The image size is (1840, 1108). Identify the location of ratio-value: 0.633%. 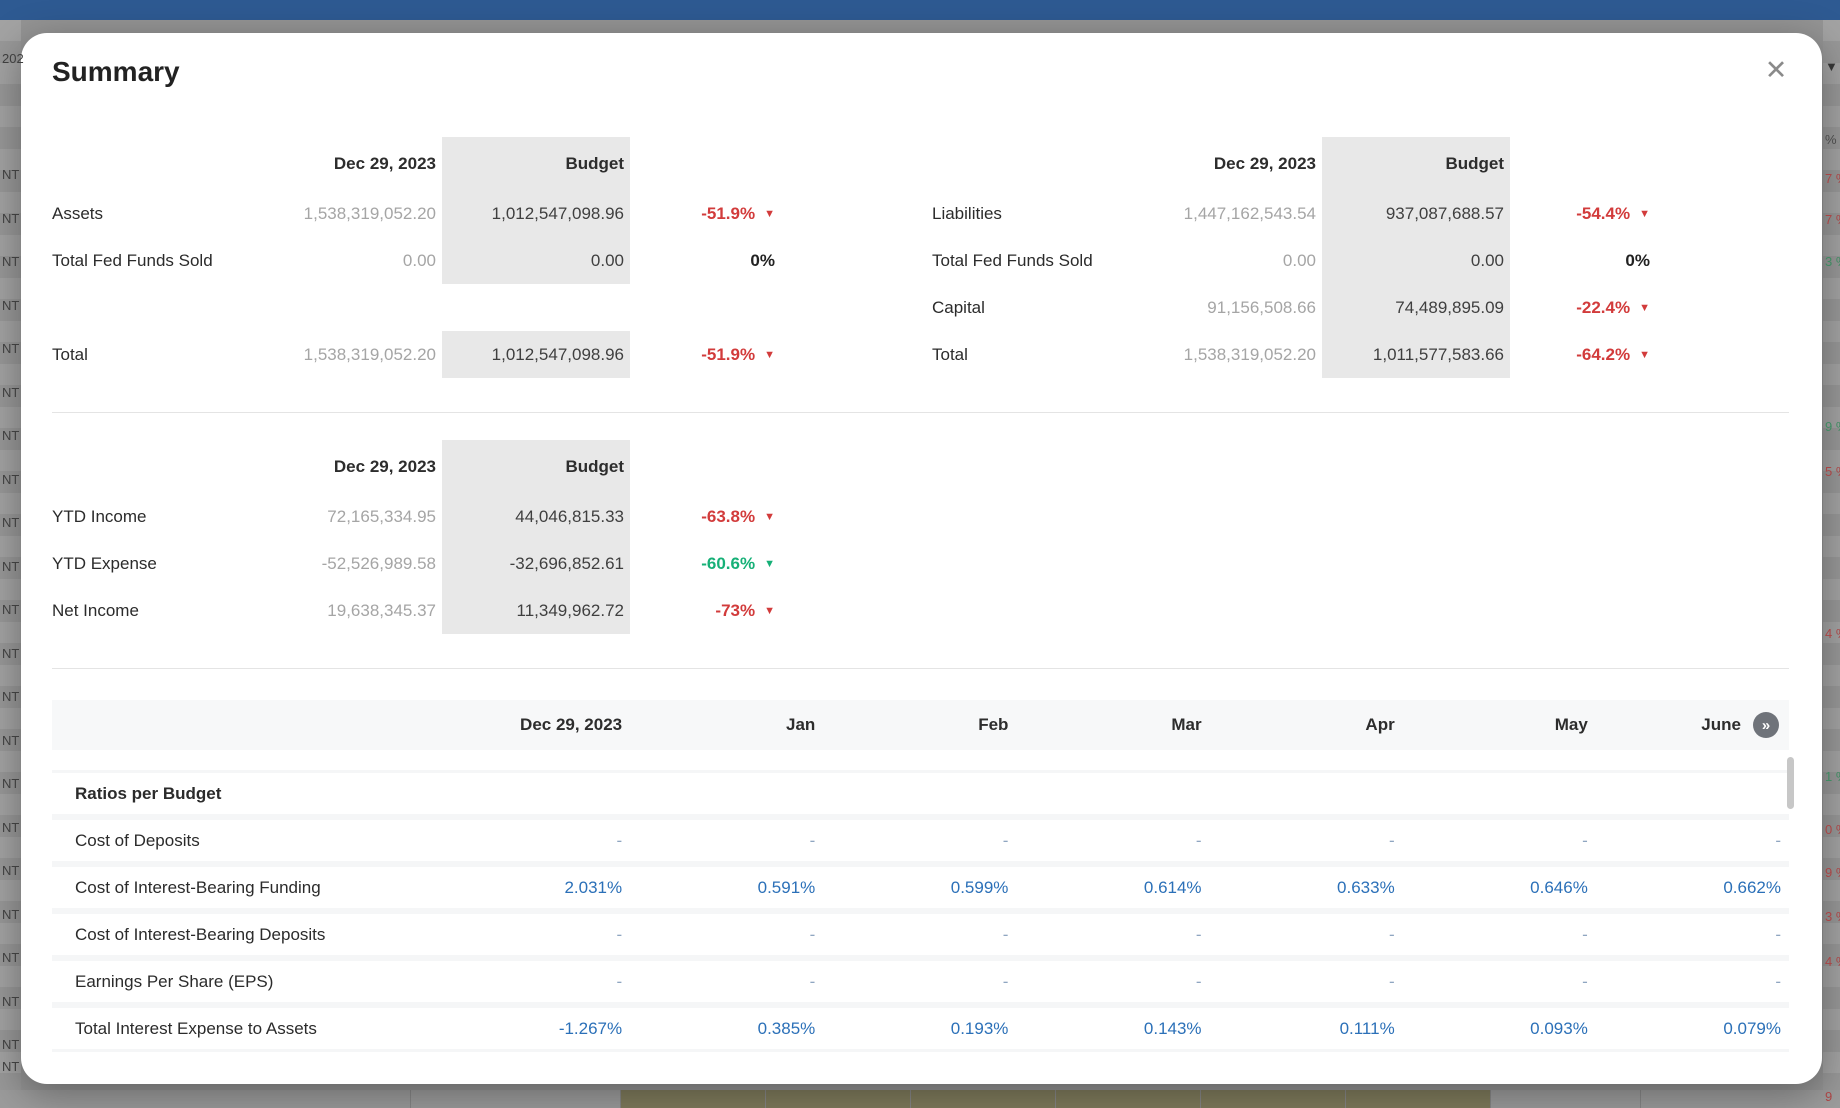
(1366, 887).